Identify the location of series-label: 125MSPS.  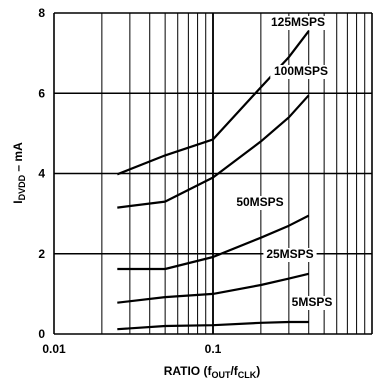
(298, 22).